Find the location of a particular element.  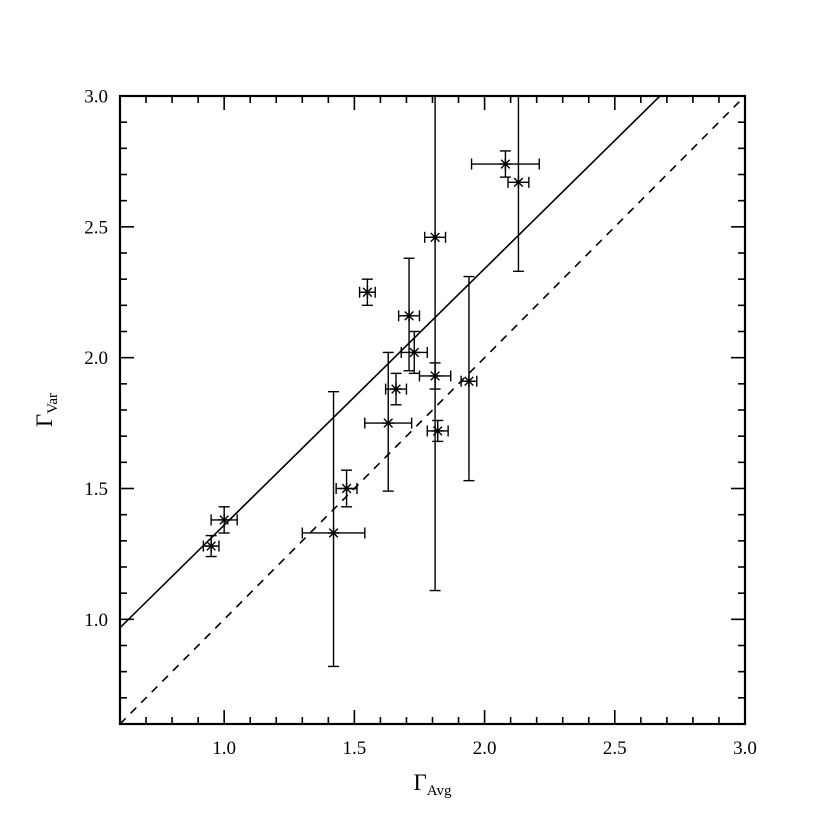

y-tick-label: 1.5 is located at coordinates (96, 489).